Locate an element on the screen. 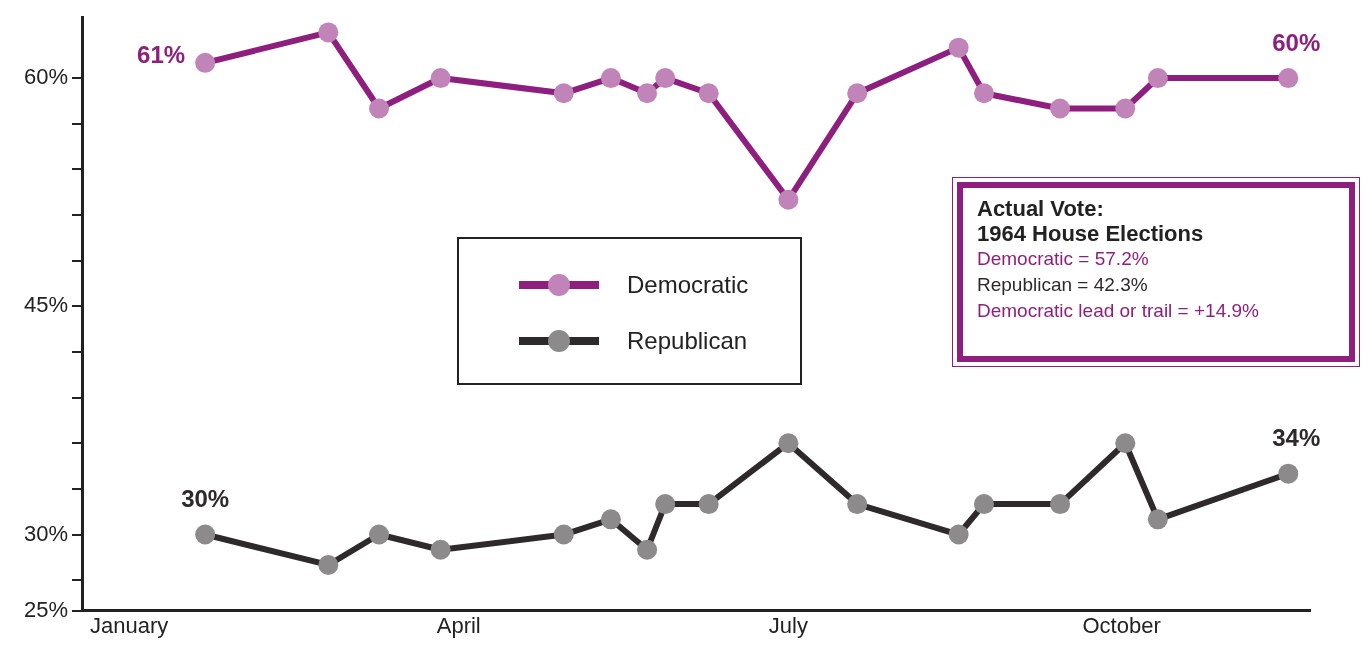  annotation: 61% is located at coordinates (161, 55).